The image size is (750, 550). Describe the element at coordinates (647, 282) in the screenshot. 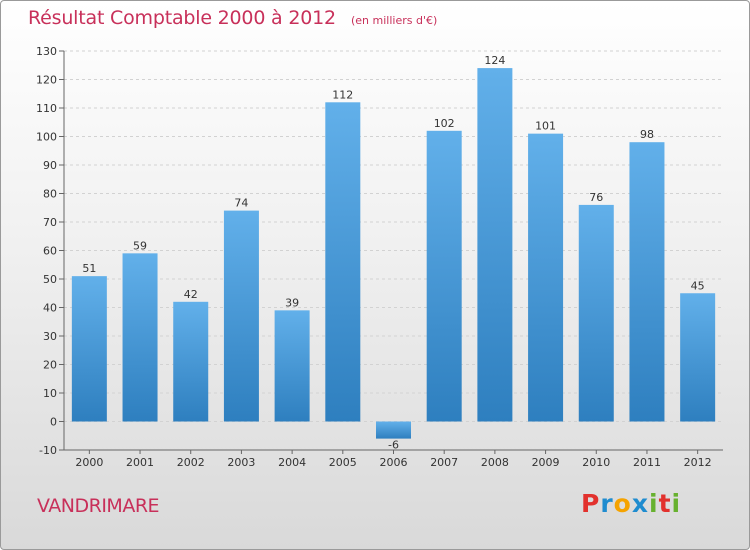

I see `bar-2011` at that location.